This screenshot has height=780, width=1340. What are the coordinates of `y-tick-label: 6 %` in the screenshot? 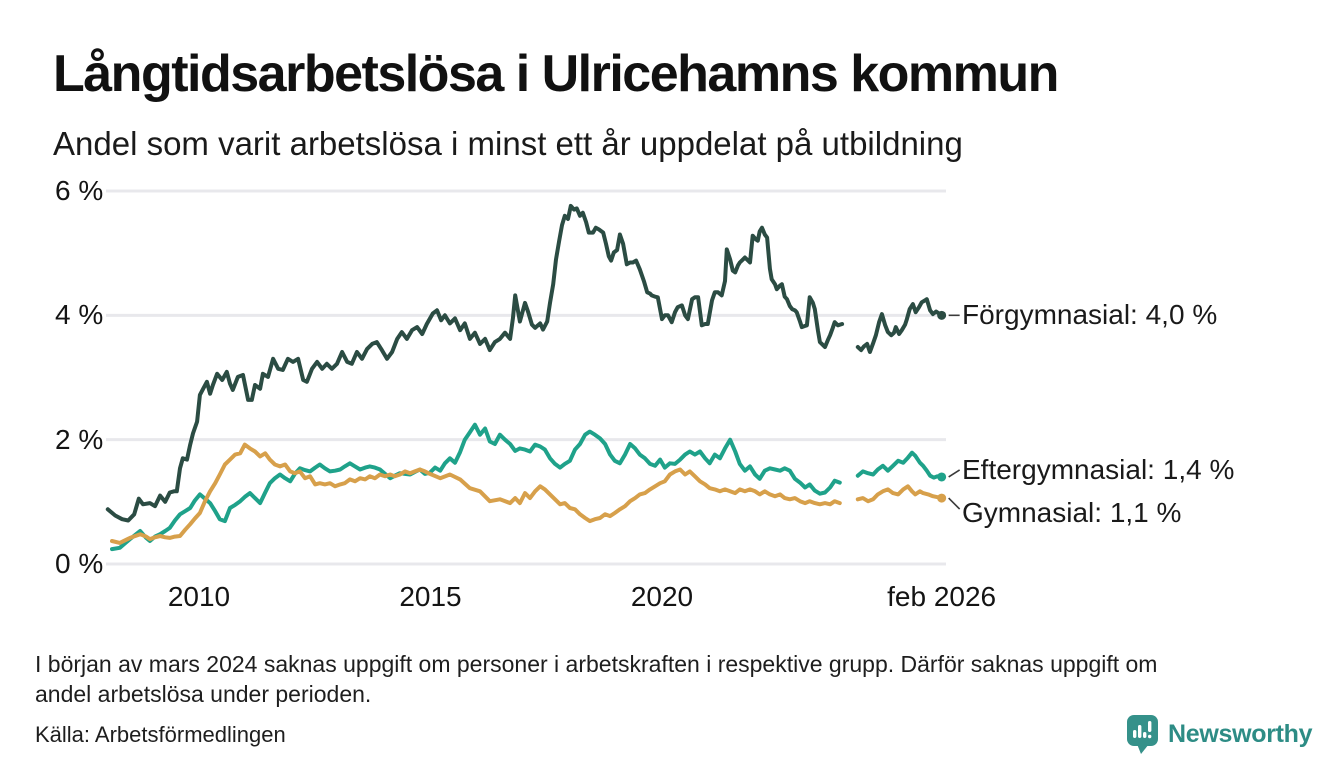 It's located at (79, 190).